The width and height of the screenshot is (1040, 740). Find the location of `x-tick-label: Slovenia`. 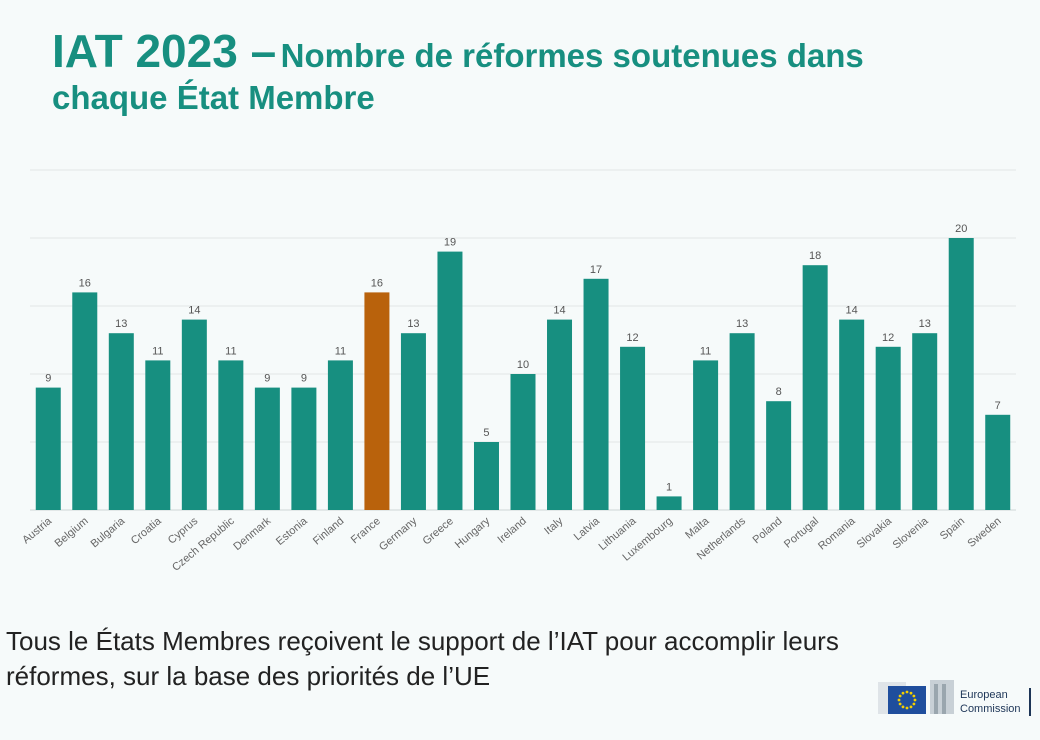

x-tick-label: Slovenia is located at coordinates (911, 533).